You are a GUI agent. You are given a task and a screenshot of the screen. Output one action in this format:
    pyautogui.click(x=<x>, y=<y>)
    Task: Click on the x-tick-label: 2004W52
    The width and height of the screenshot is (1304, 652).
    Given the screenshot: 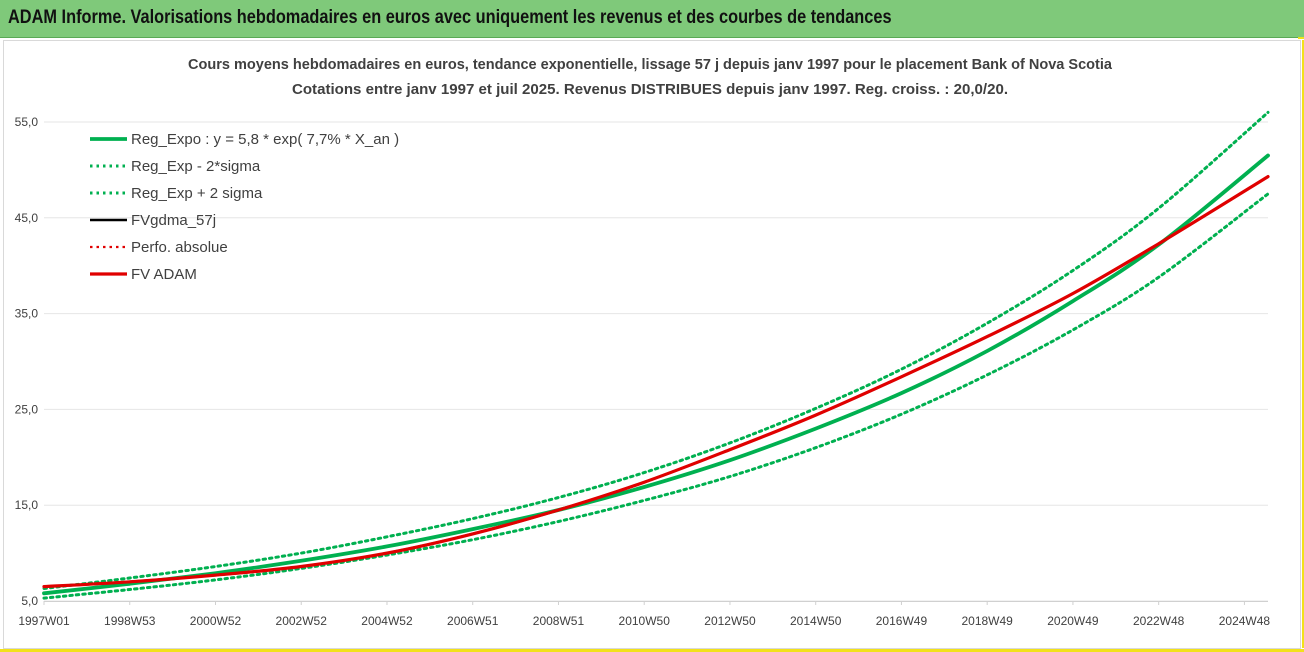 What is the action you would take?
    pyautogui.click(x=387, y=621)
    